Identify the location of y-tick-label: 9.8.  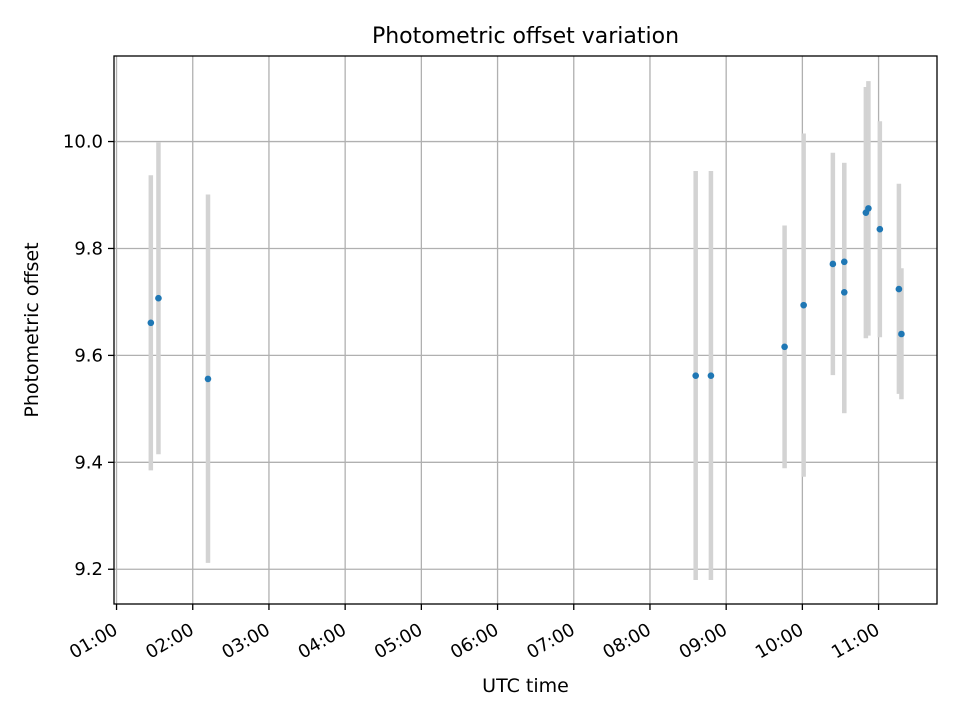
(88, 248).